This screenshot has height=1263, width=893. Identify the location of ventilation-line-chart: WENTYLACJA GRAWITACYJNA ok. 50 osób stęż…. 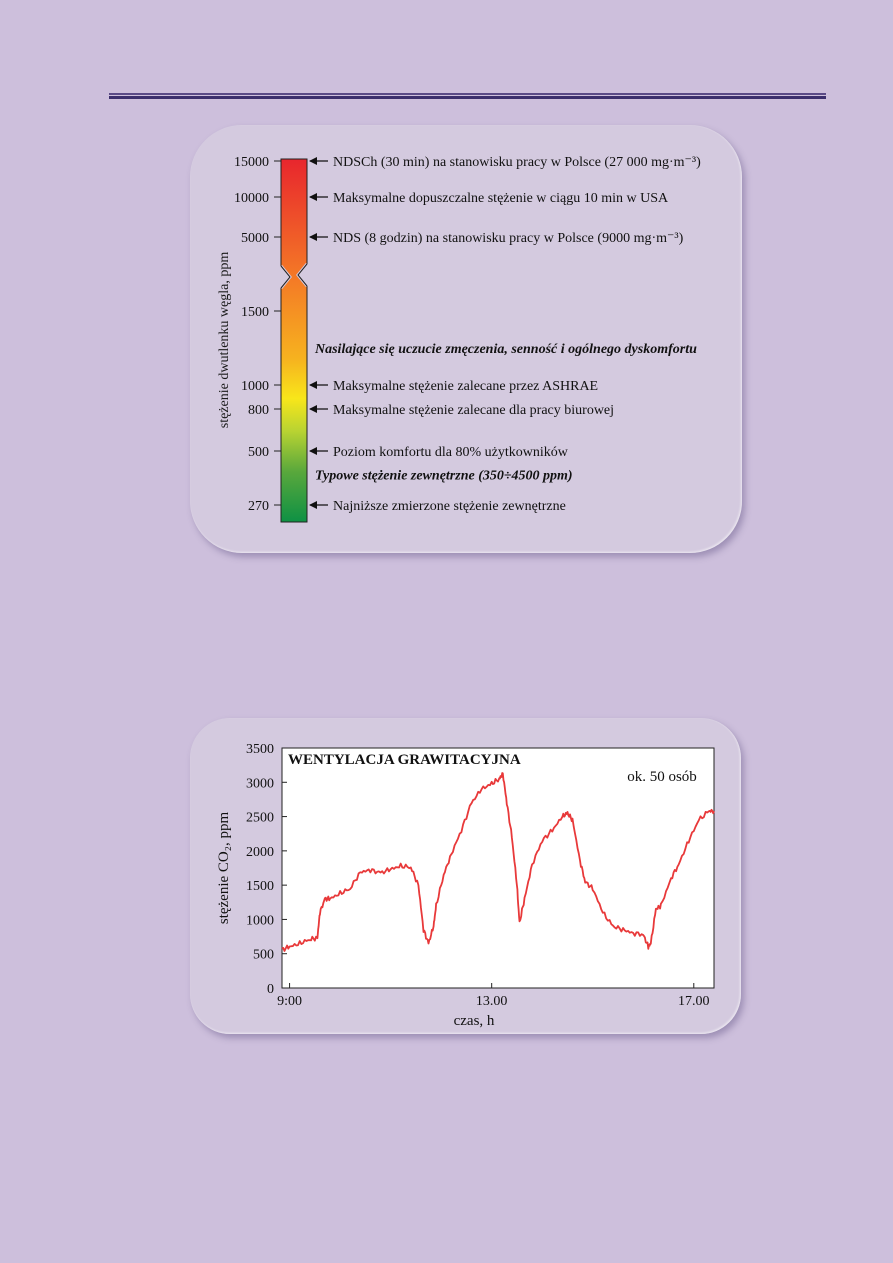
(465, 885).